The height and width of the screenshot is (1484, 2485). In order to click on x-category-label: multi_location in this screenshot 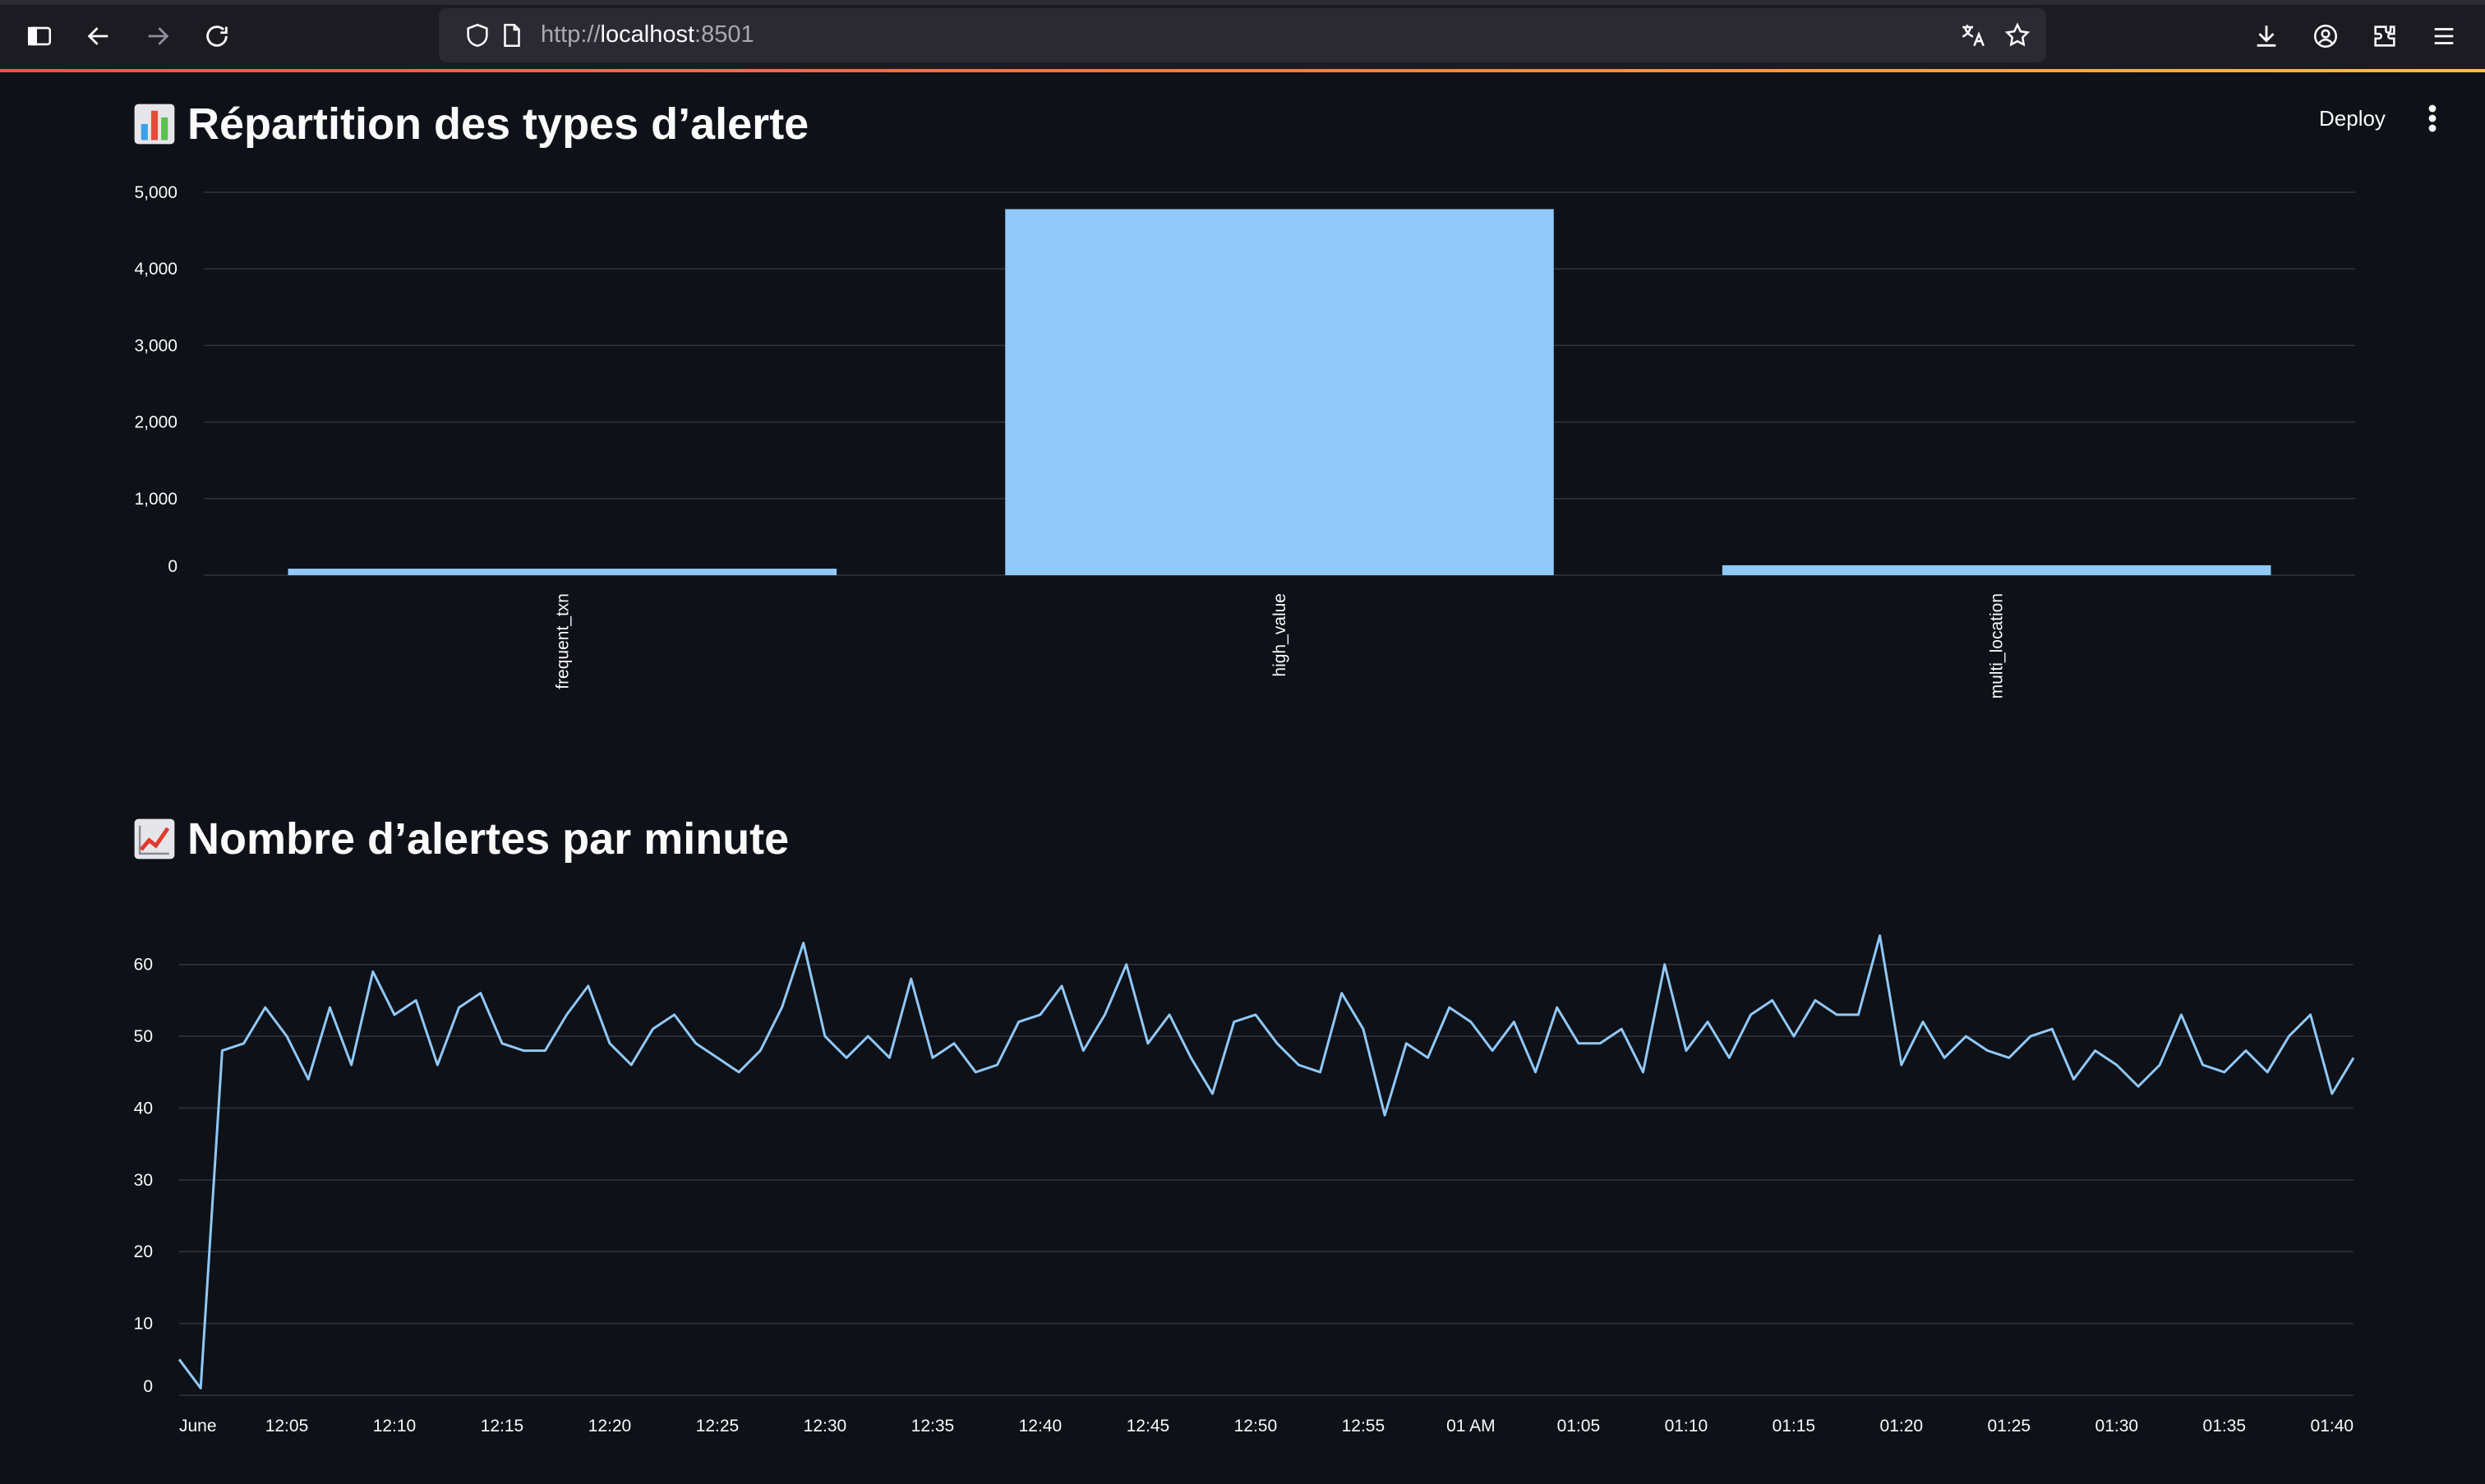, I will do `click(1997, 645)`.